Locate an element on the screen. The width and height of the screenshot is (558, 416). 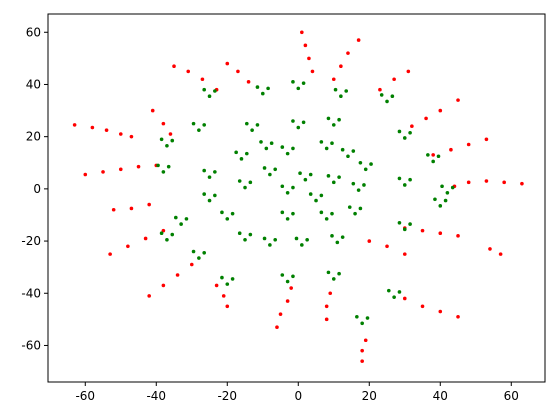
x-tick-label: 20 is located at coordinates (369, 396).